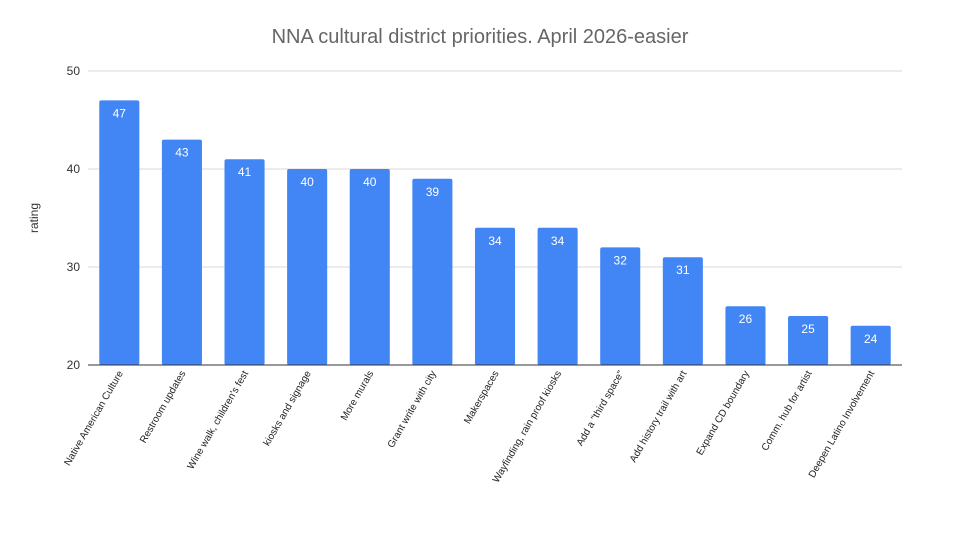  What do you see at coordinates (787, 411) in the screenshot?
I see `x-tick-label: Comm. hub for artist` at bounding box center [787, 411].